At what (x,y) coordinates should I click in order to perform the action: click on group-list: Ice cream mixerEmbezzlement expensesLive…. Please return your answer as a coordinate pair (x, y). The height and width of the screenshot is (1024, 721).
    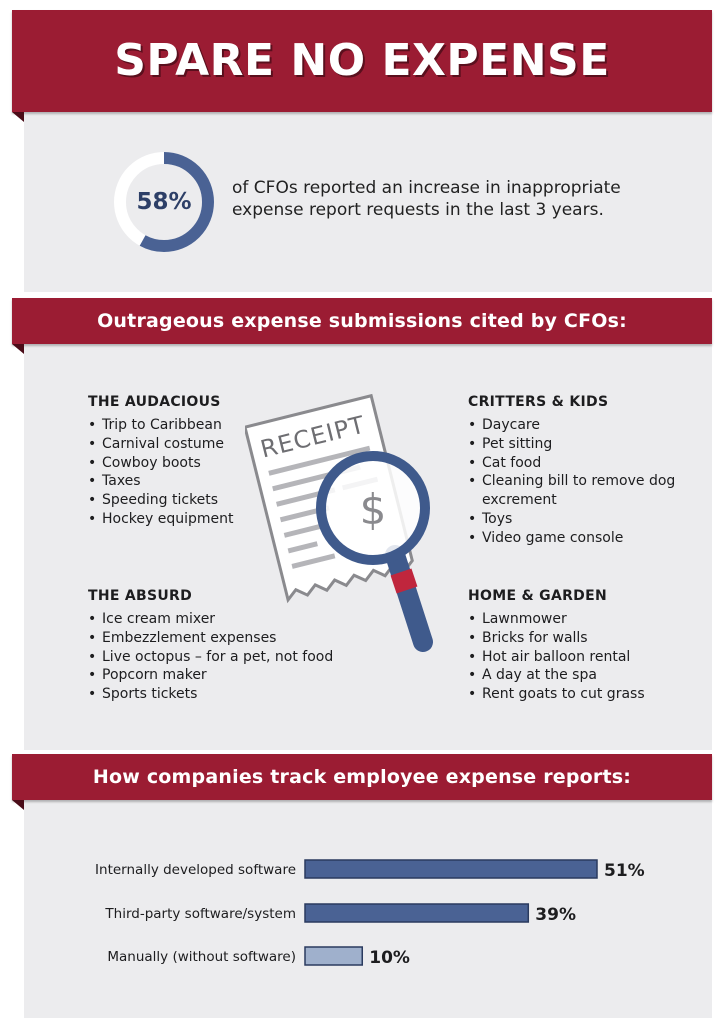
    Looking at the image, I should click on (238, 657).